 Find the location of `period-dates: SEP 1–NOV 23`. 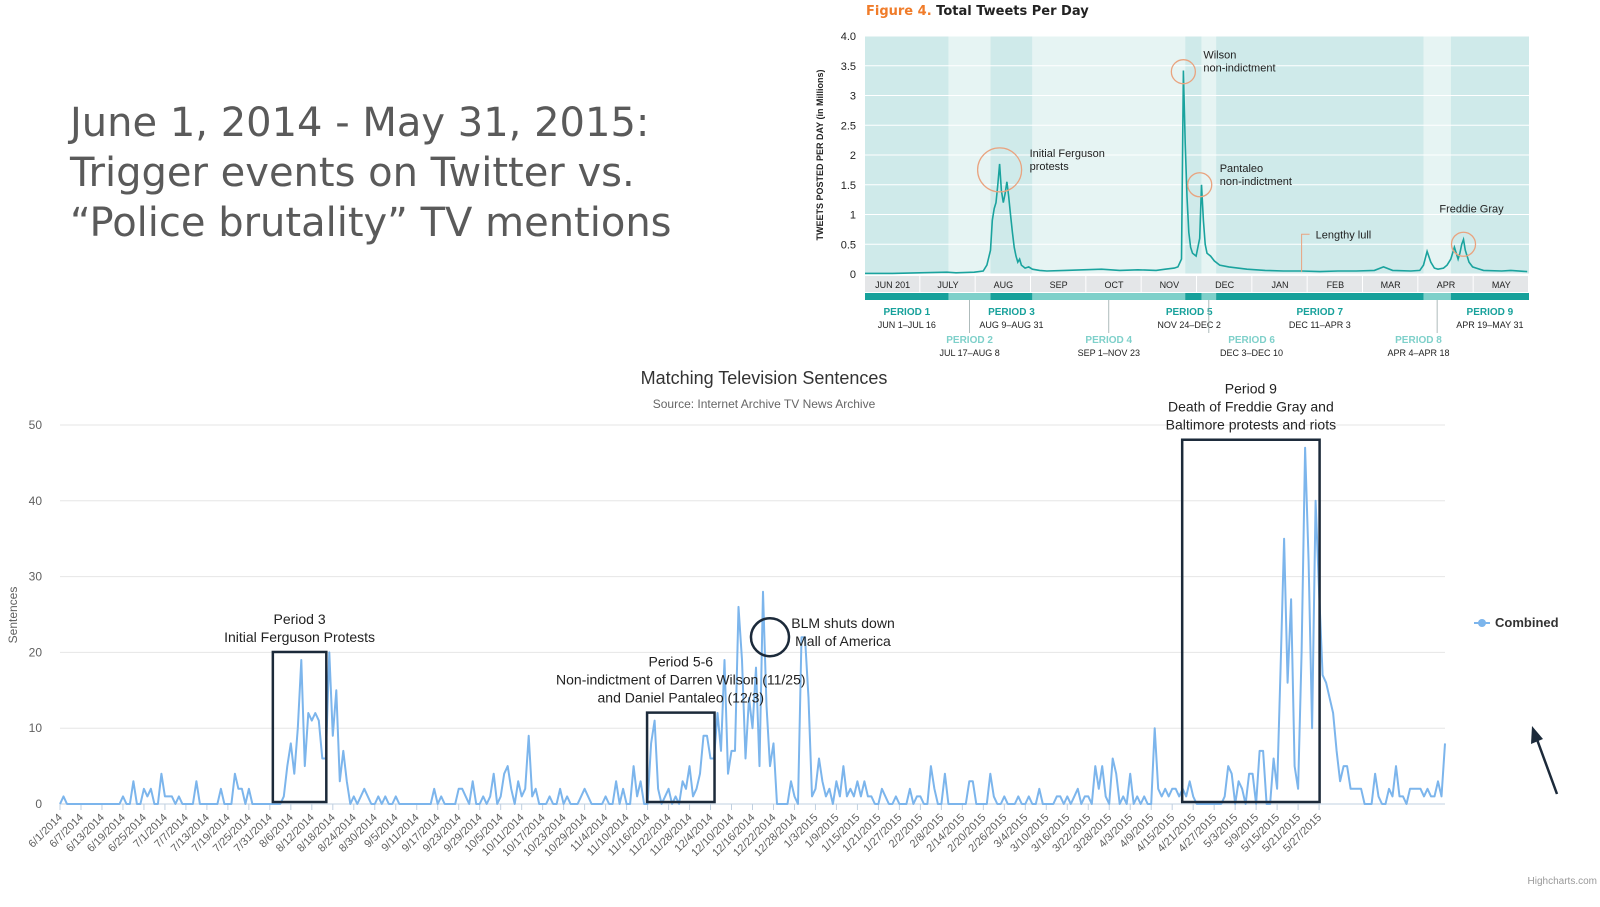

period-dates: SEP 1–NOV 23 is located at coordinates (1109, 353).